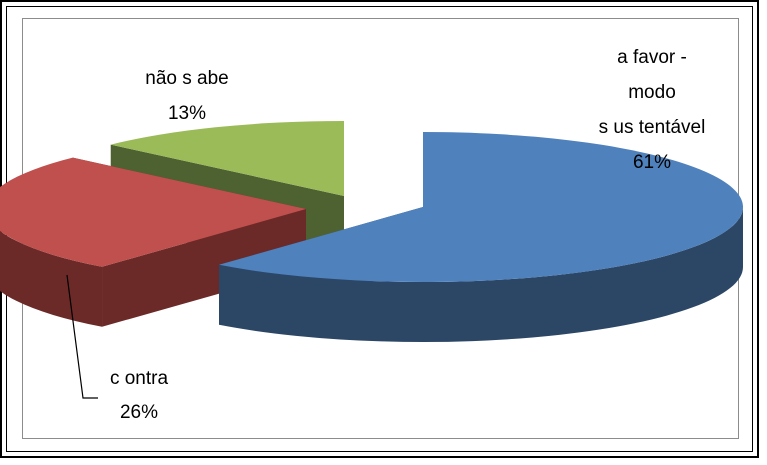 This screenshot has height=465, width=767. What do you see at coordinates (652, 57) in the screenshot?
I see `label-a-favor-line1: a favor -` at bounding box center [652, 57].